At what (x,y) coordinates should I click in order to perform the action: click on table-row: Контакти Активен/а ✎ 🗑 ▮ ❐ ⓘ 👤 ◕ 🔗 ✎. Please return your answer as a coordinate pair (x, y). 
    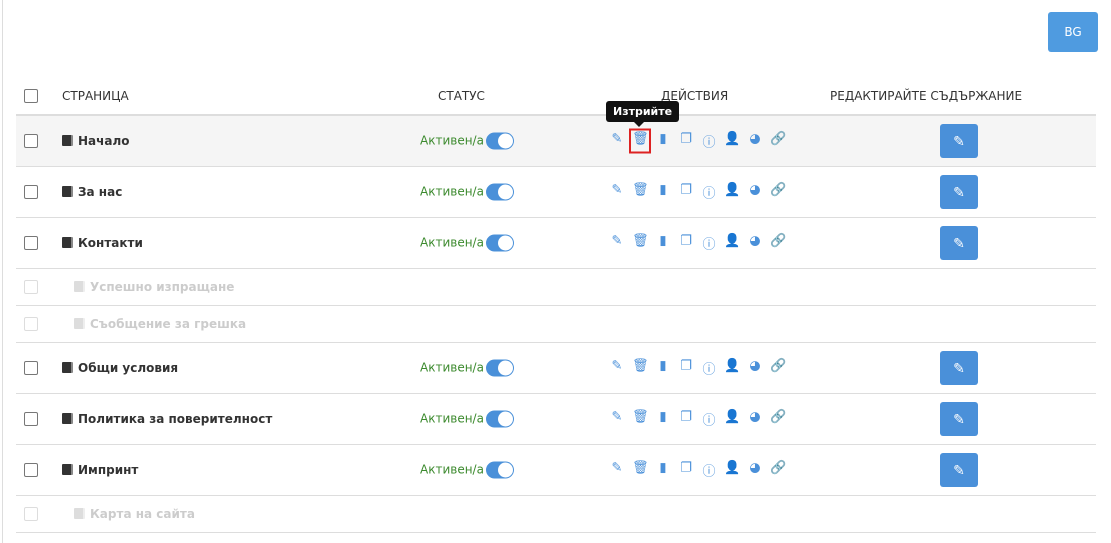
    Looking at the image, I should click on (556, 243).